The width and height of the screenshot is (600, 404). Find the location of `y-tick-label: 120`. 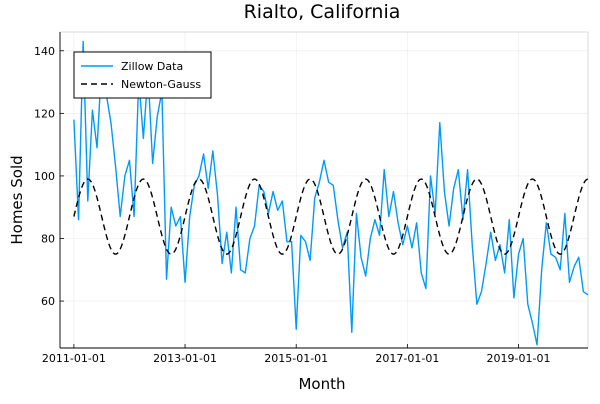

y-tick-label: 120 is located at coordinates (44, 113).